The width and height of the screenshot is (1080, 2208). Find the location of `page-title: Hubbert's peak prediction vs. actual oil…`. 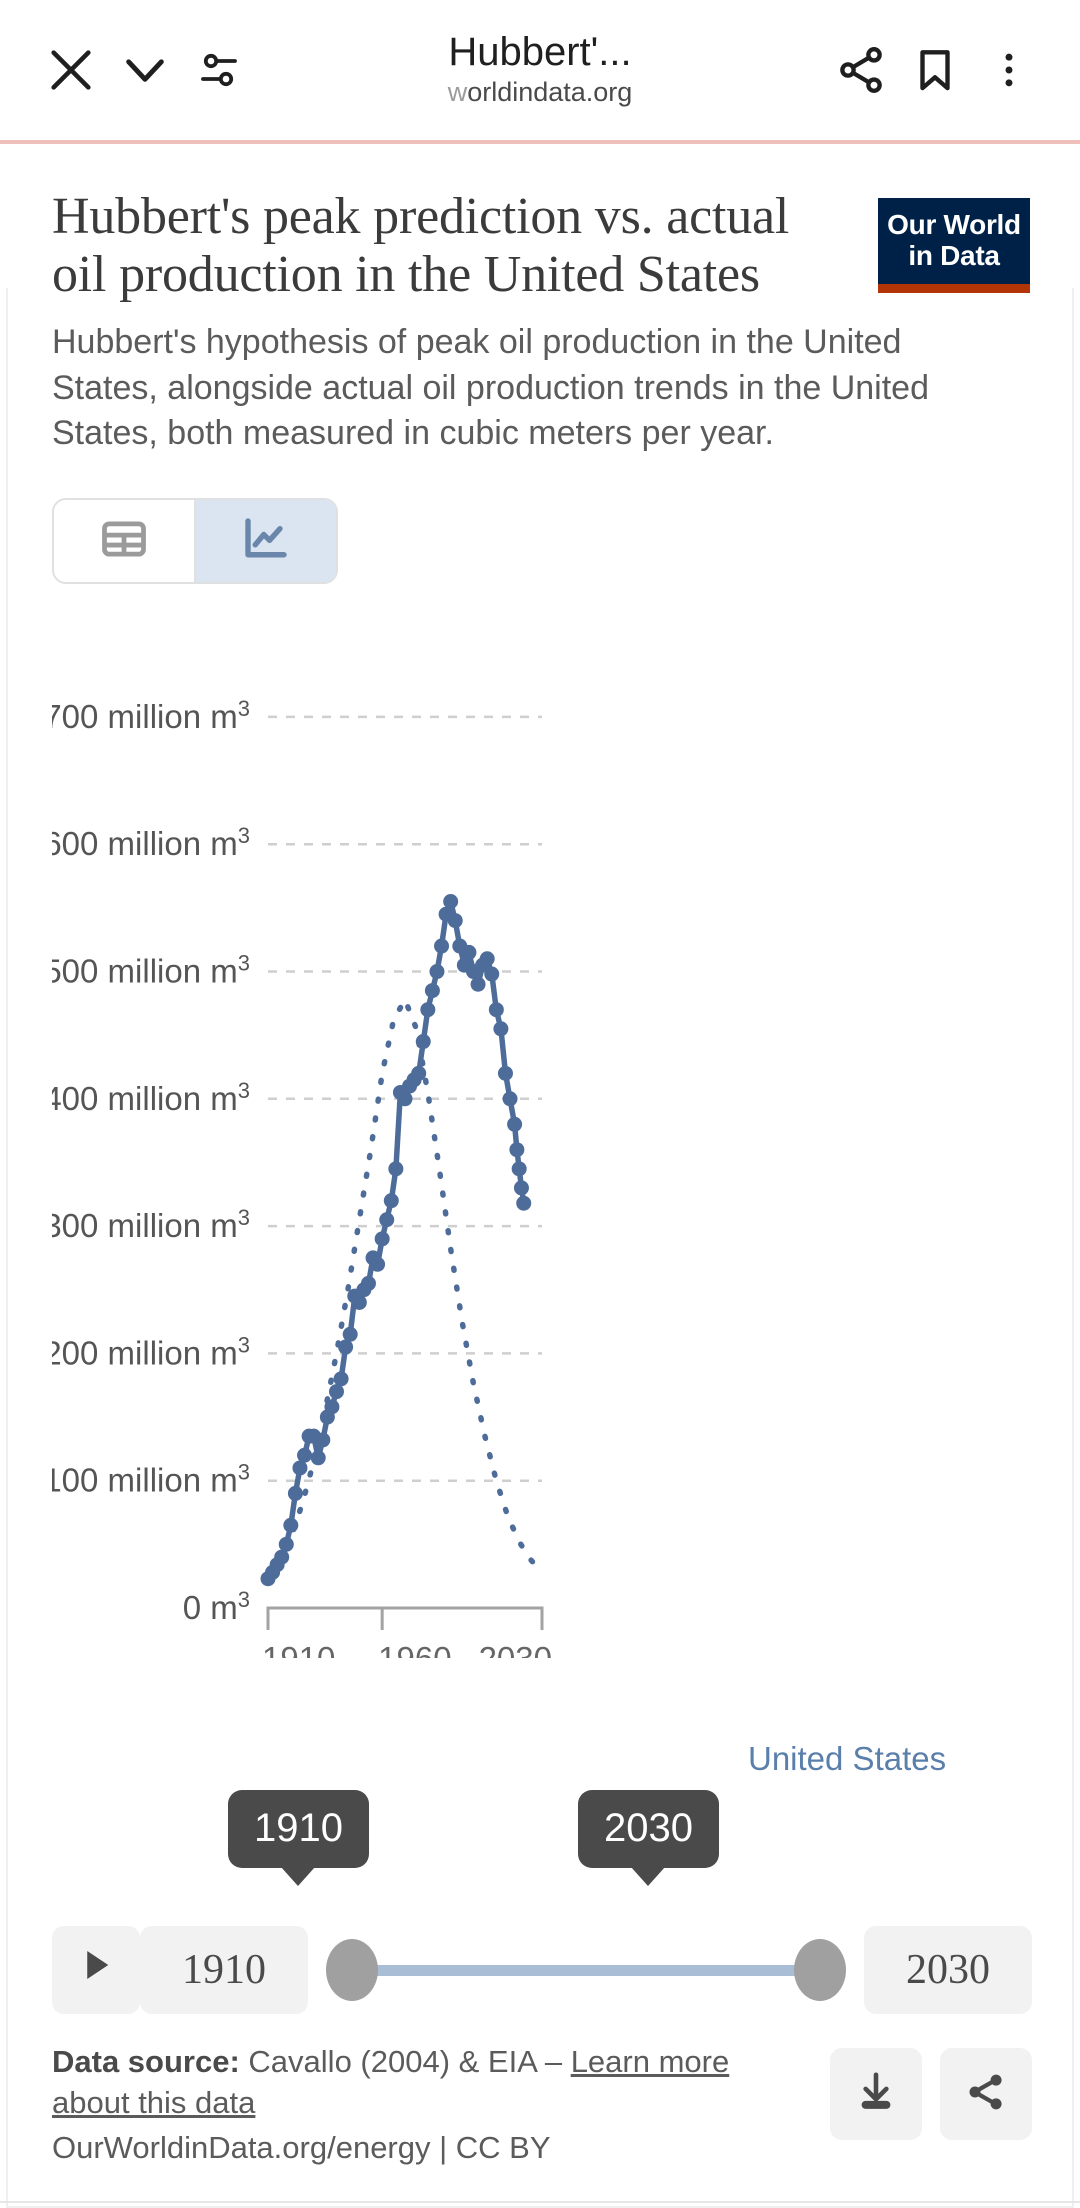

page-title: Hubbert's peak prediction vs. actual oil… is located at coordinates (421, 246).